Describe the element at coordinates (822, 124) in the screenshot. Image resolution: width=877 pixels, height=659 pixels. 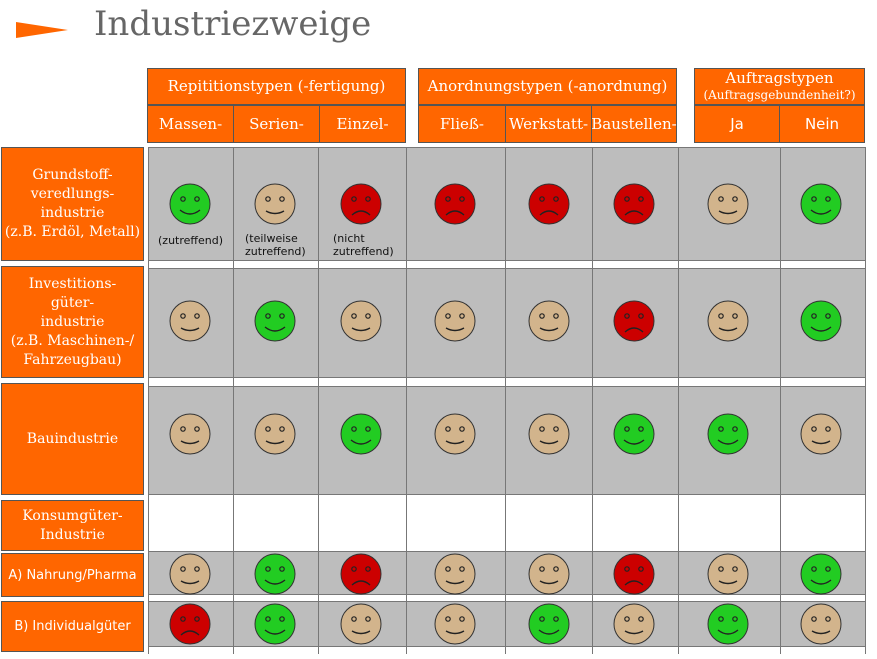
I see `column-header-nein: Nein` at that location.